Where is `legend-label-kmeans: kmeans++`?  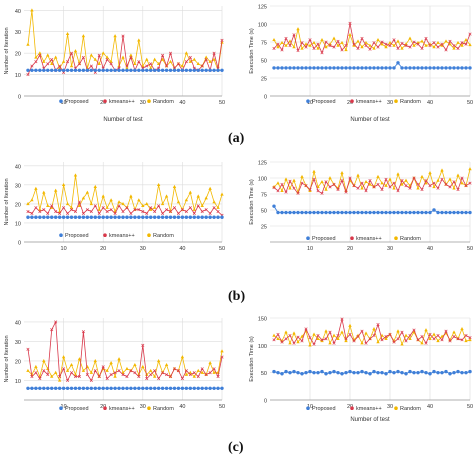
legend-label-kmeans: kmeans++ is located at coordinates (369, 409).